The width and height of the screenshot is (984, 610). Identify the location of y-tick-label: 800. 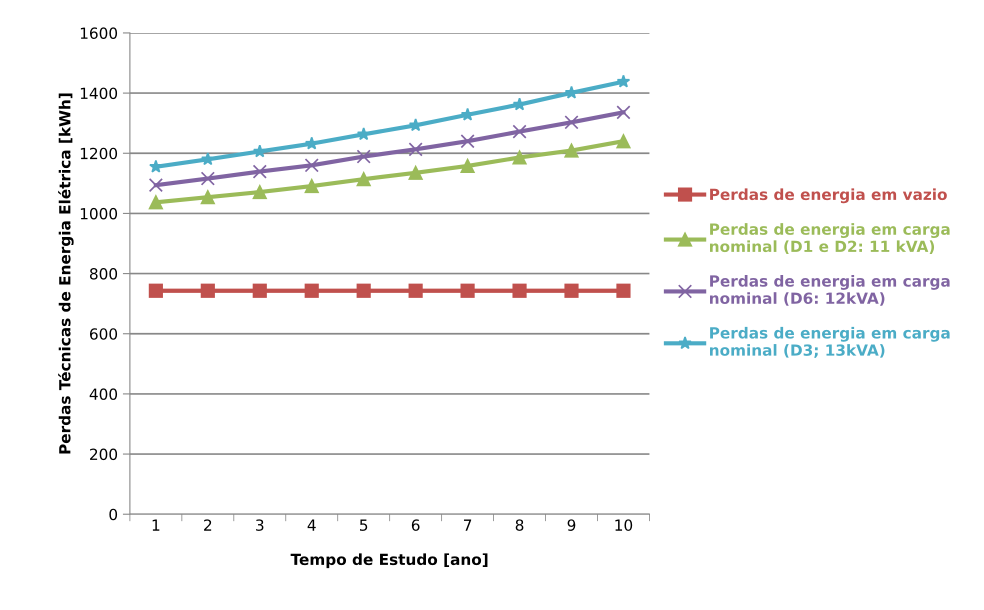
(104, 274).